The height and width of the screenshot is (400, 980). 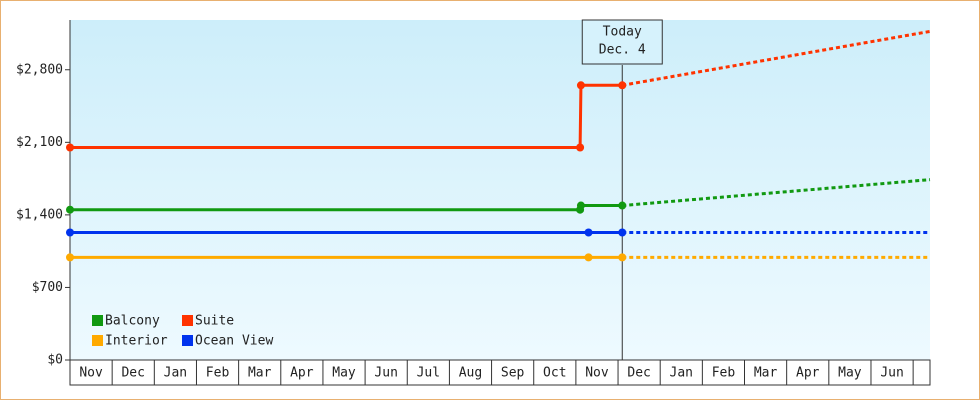 I want to click on y-tick-label: $1,400, so click(x=39, y=214).